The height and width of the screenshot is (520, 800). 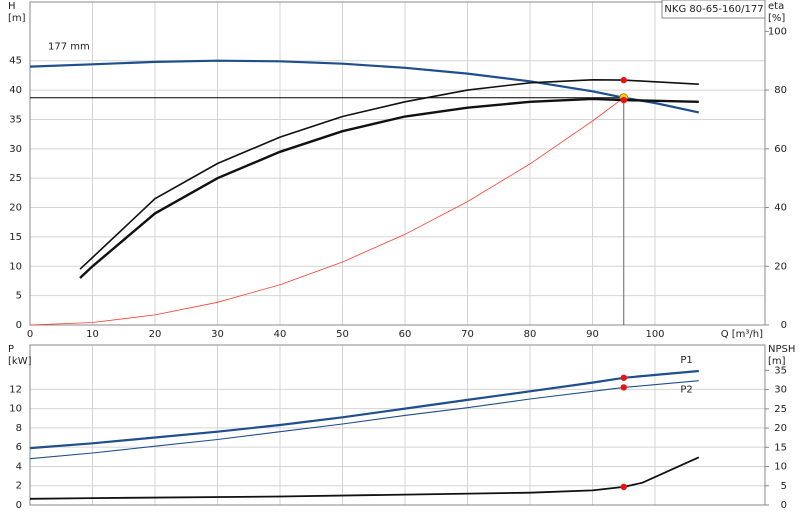 What do you see at coordinates (19, 447) in the screenshot?
I see `y-tick-label: 6` at bounding box center [19, 447].